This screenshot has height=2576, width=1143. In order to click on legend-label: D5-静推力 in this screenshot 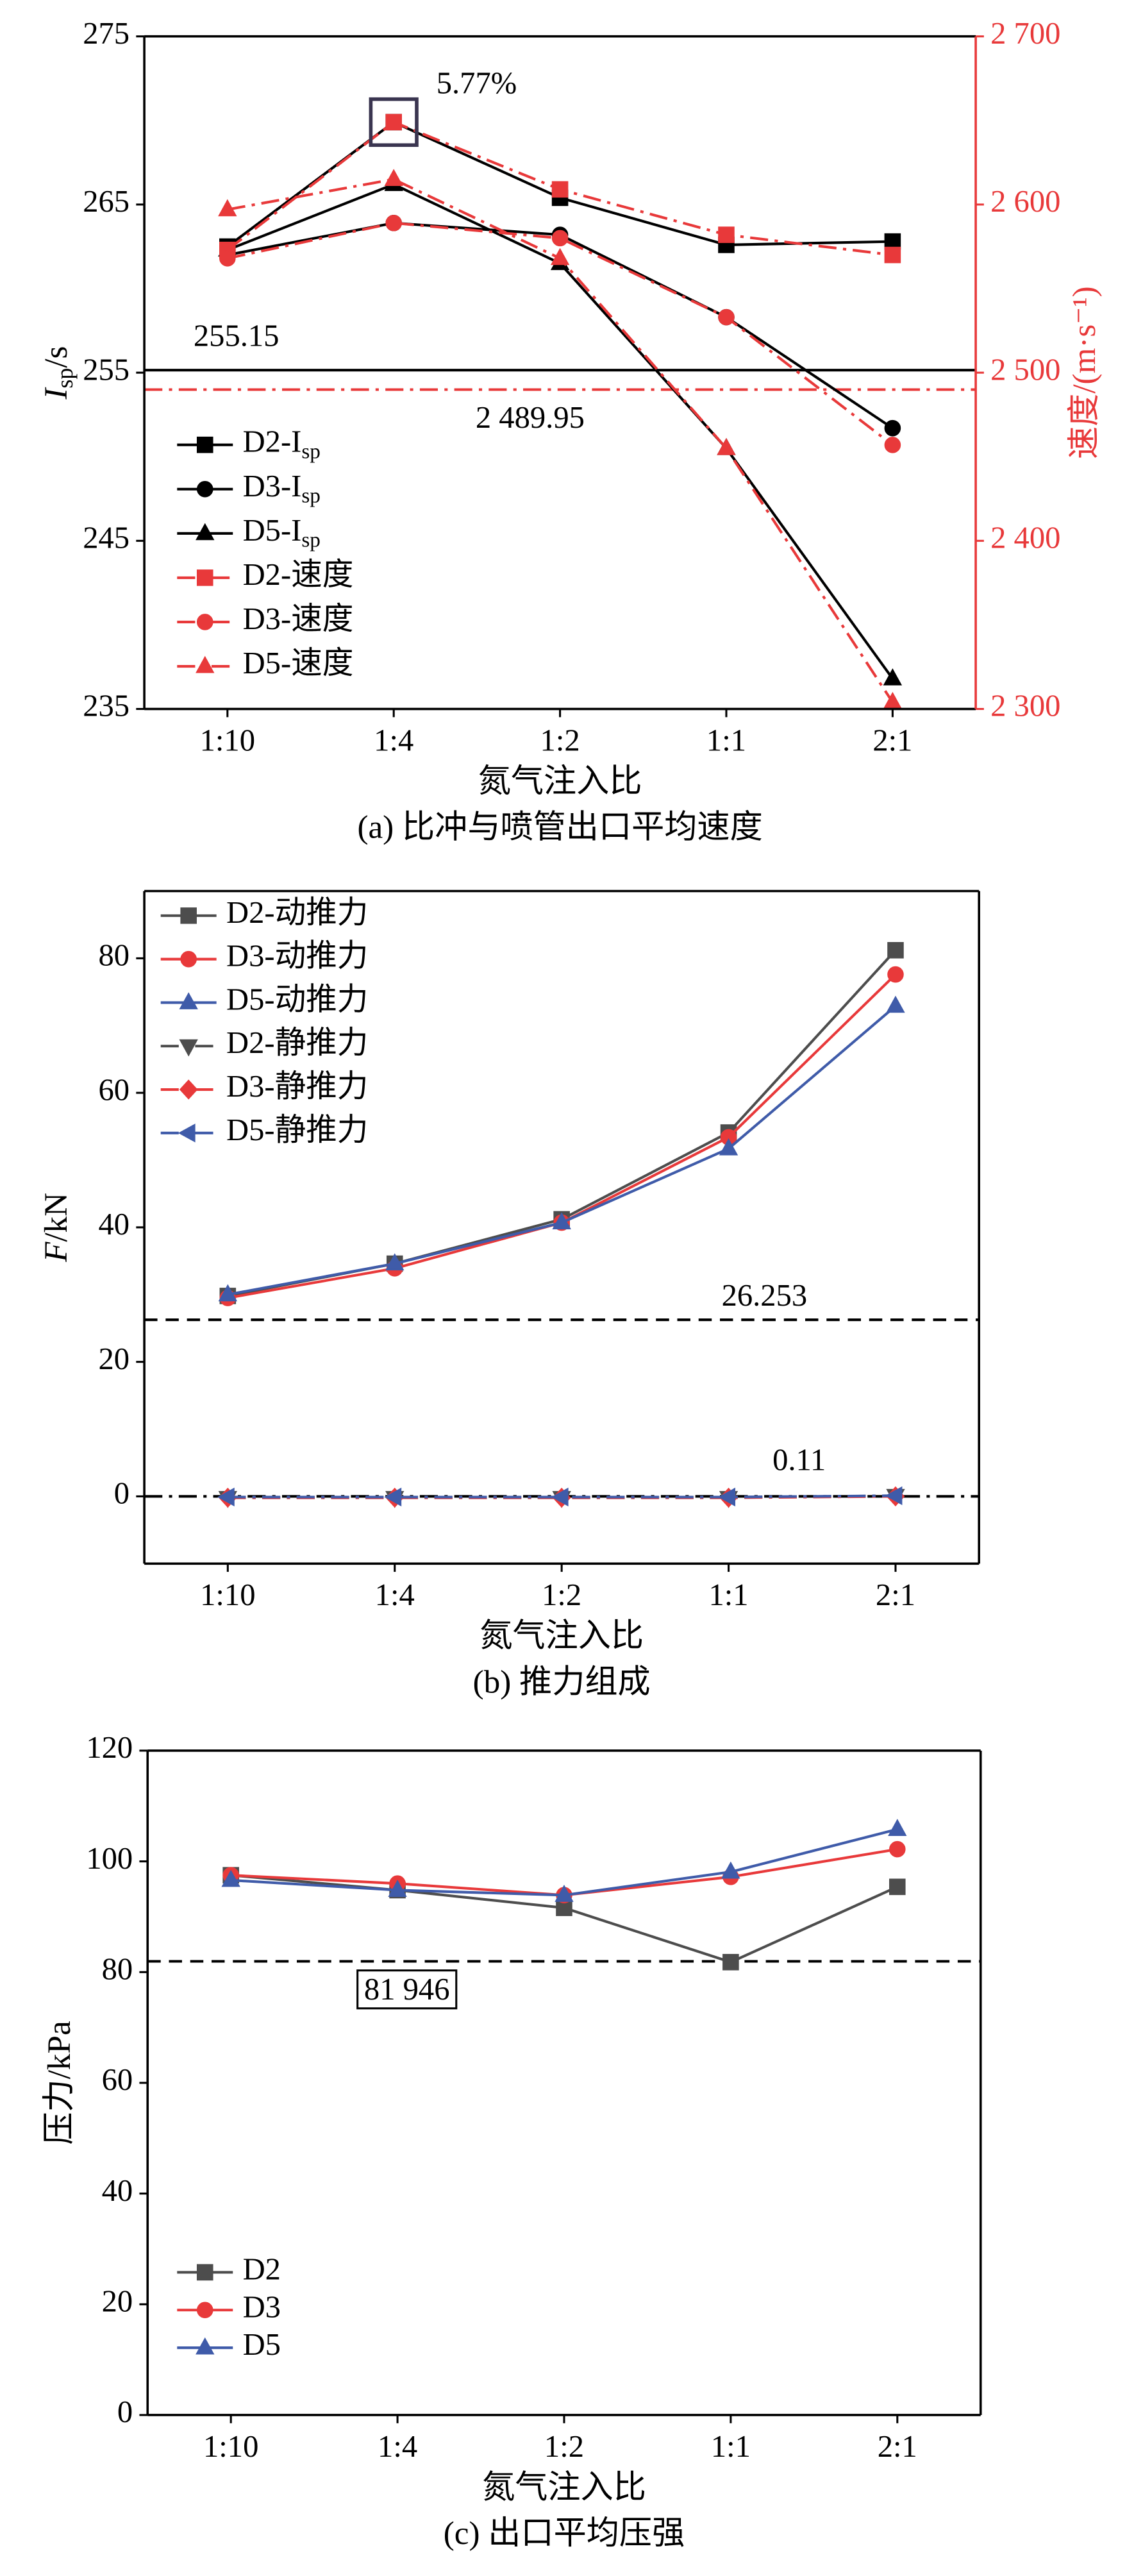, I will do `click(297, 1130)`.